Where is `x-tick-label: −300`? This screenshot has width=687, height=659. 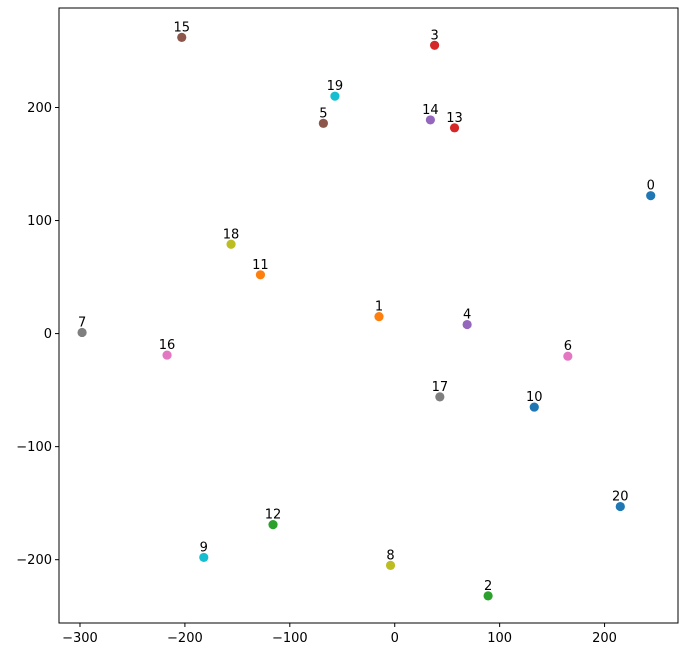
x-tick-label: −300 is located at coordinates (80, 638).